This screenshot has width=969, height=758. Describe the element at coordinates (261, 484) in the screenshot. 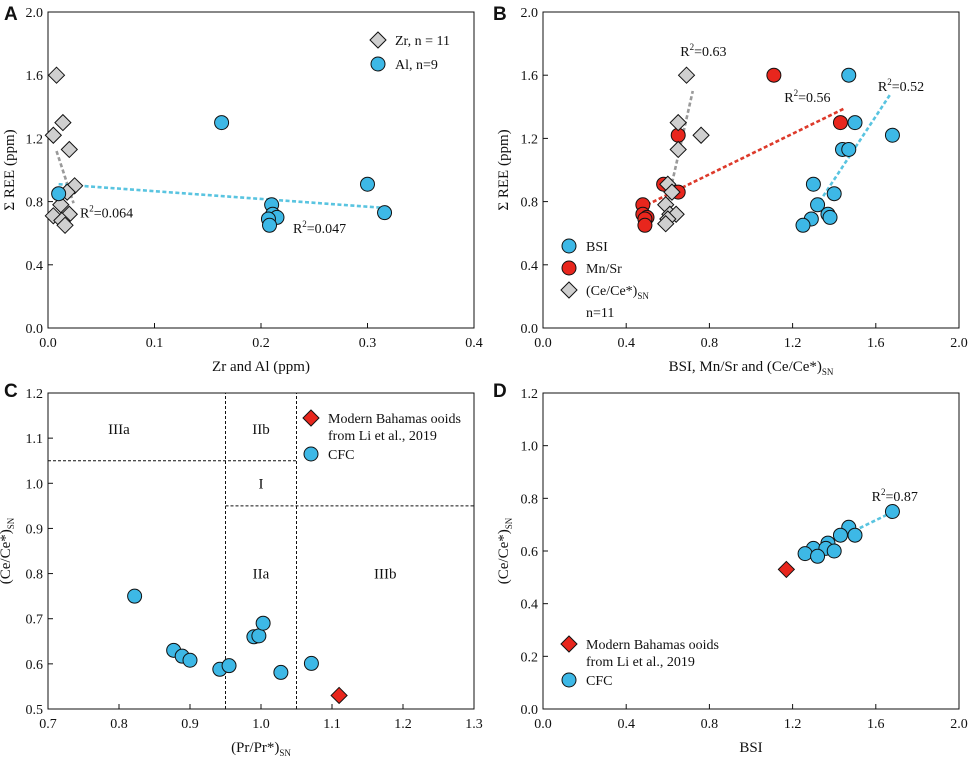

I see `region-label: I` at that location.